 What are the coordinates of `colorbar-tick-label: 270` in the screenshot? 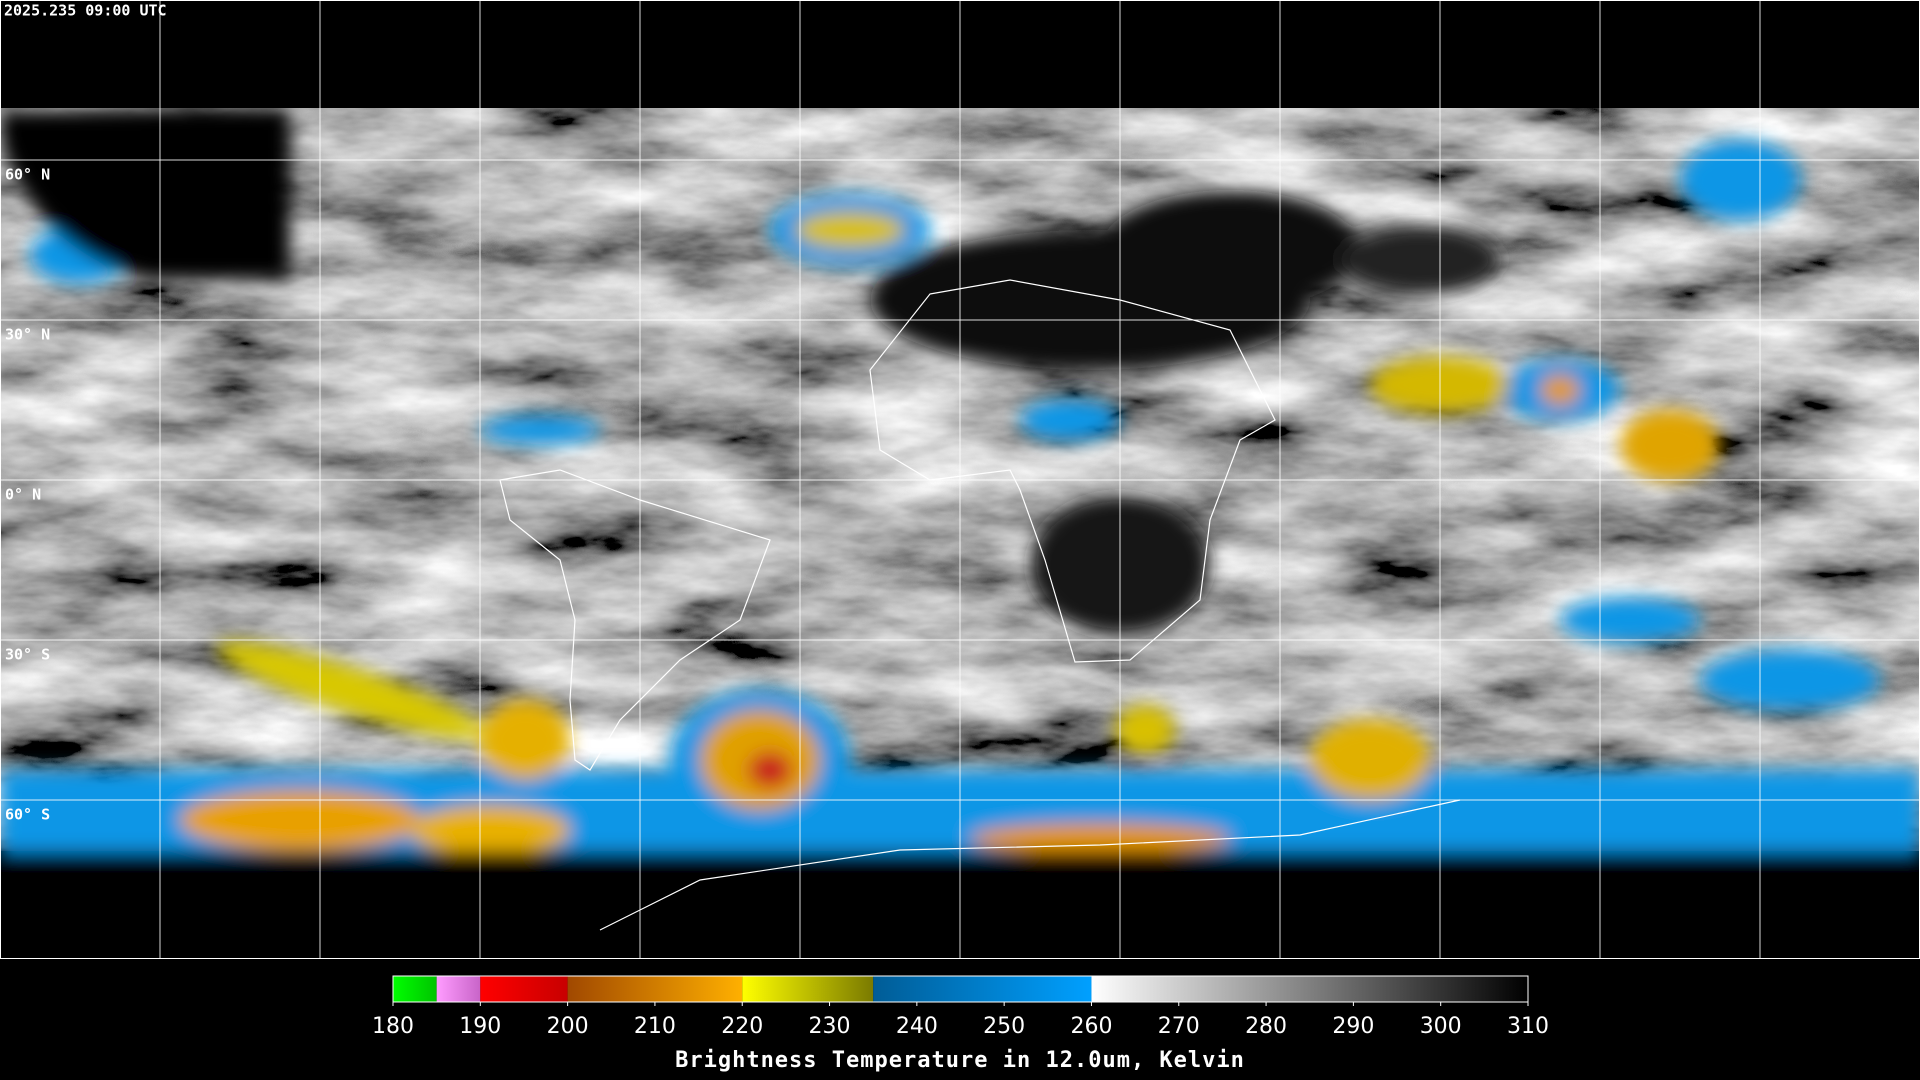 It's located at (1179, 1026).